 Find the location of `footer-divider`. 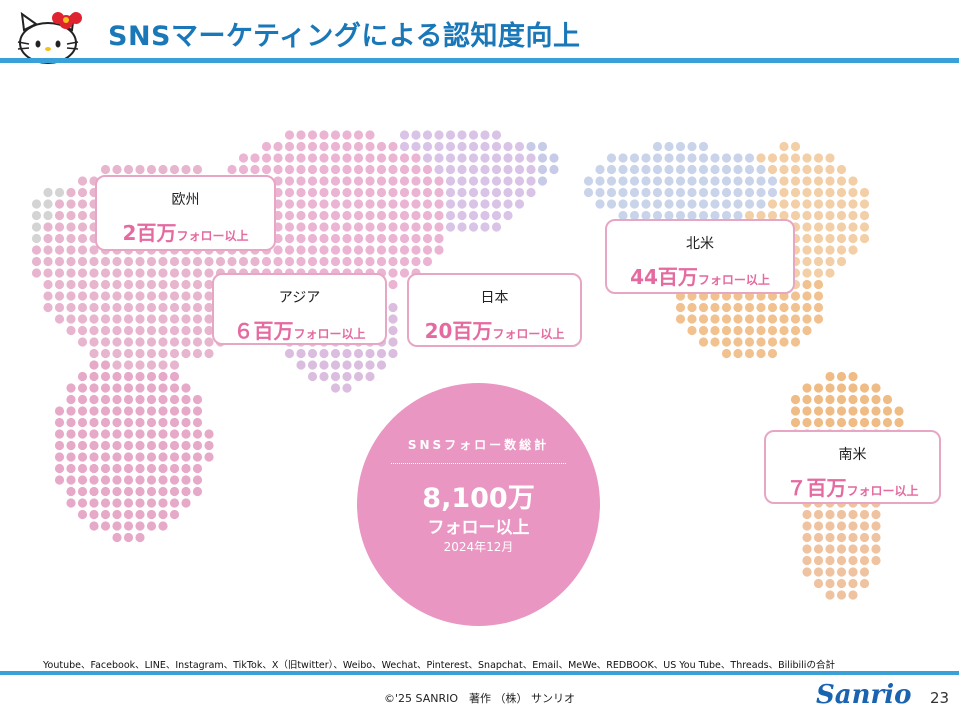

footer-divider is located at coordinates (479, 673).